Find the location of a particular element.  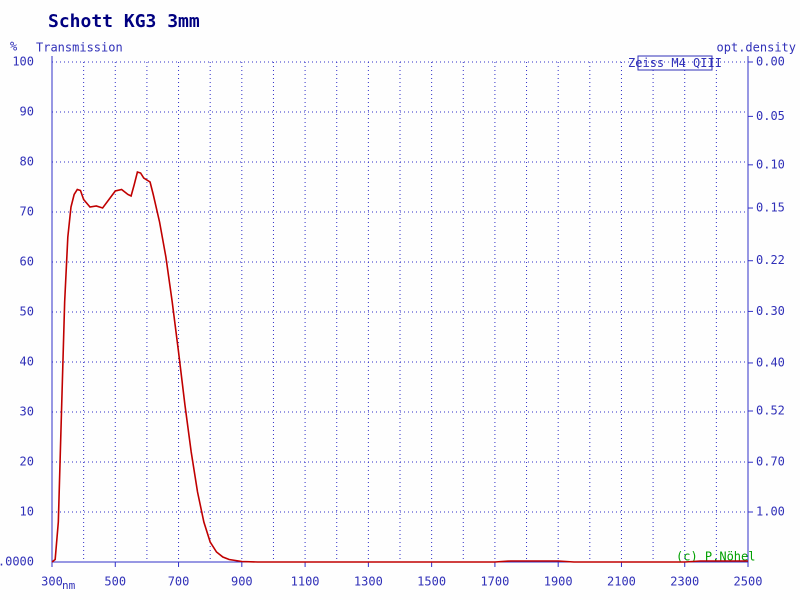

y2-tick-label: 0.10 is located at coordinates (770, 164).